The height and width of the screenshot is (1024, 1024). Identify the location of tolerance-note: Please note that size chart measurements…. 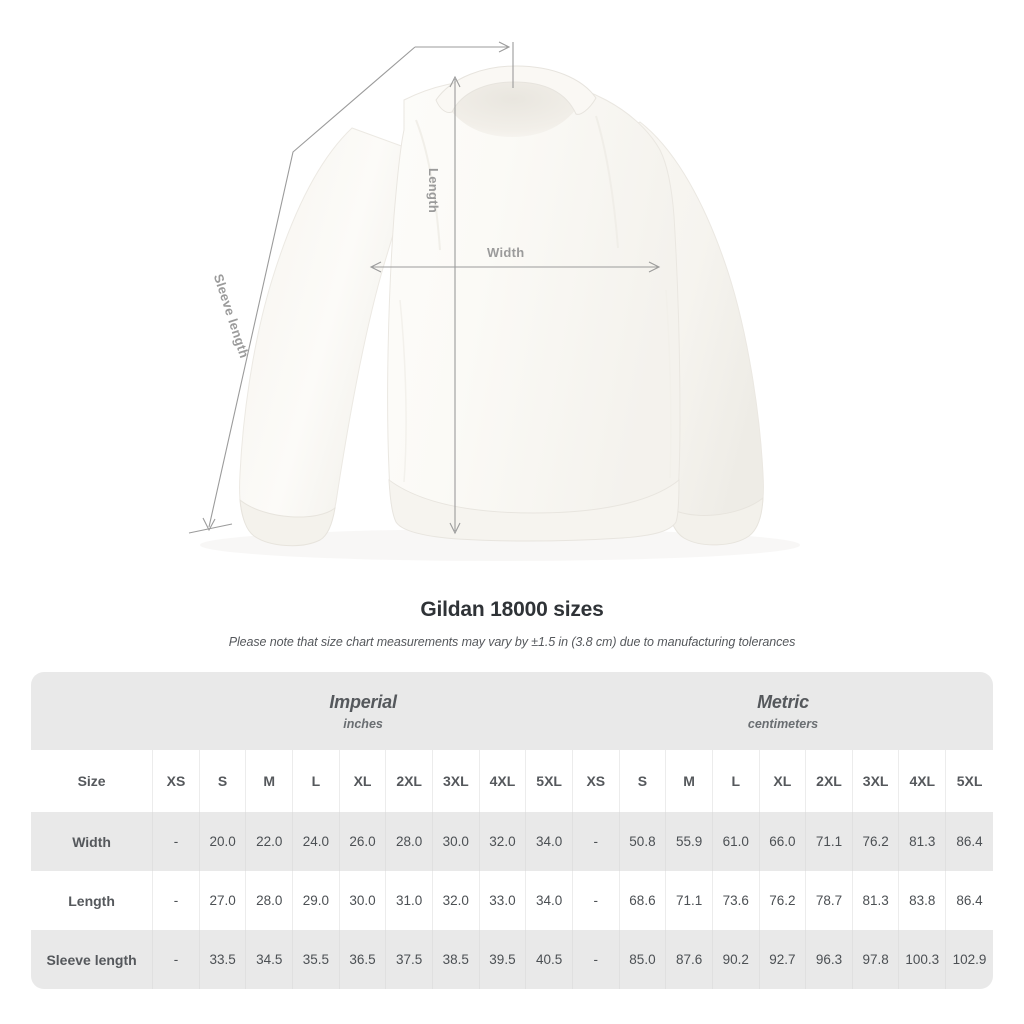
(512, 642).